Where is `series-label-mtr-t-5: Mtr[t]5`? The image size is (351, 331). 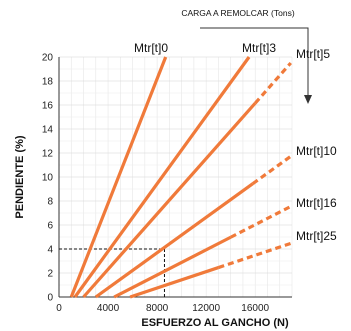
series-label-mtr-t-5: Mtr[t]5 is located at coordinates (313, 54).